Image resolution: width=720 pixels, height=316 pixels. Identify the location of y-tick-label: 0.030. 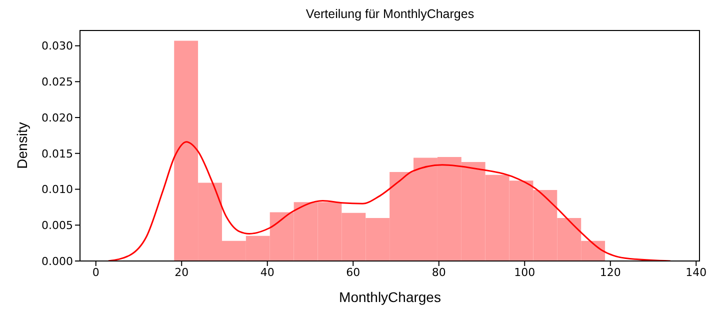
(57, 46).